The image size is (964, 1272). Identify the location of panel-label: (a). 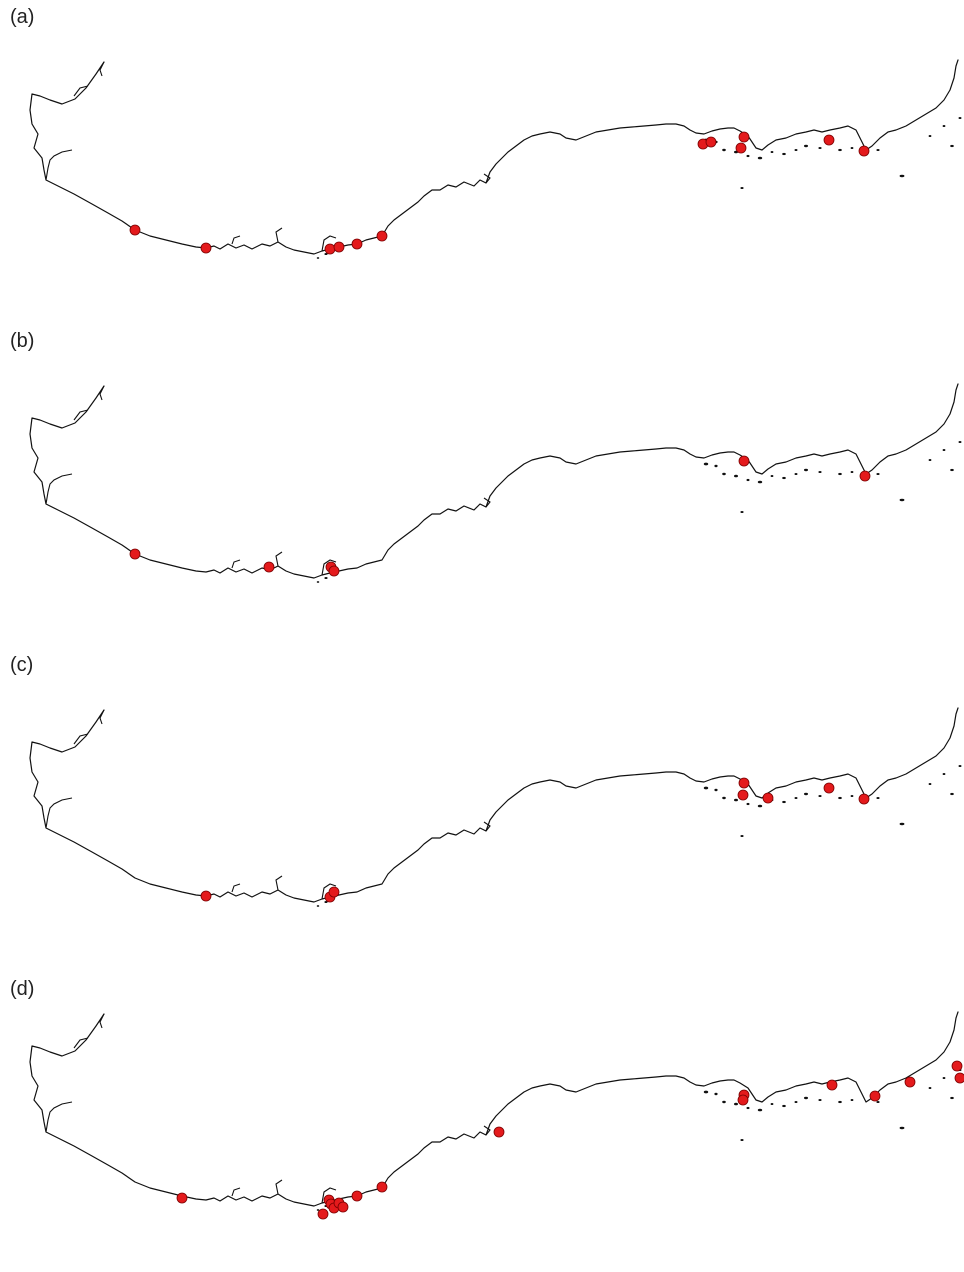
(22, 17).